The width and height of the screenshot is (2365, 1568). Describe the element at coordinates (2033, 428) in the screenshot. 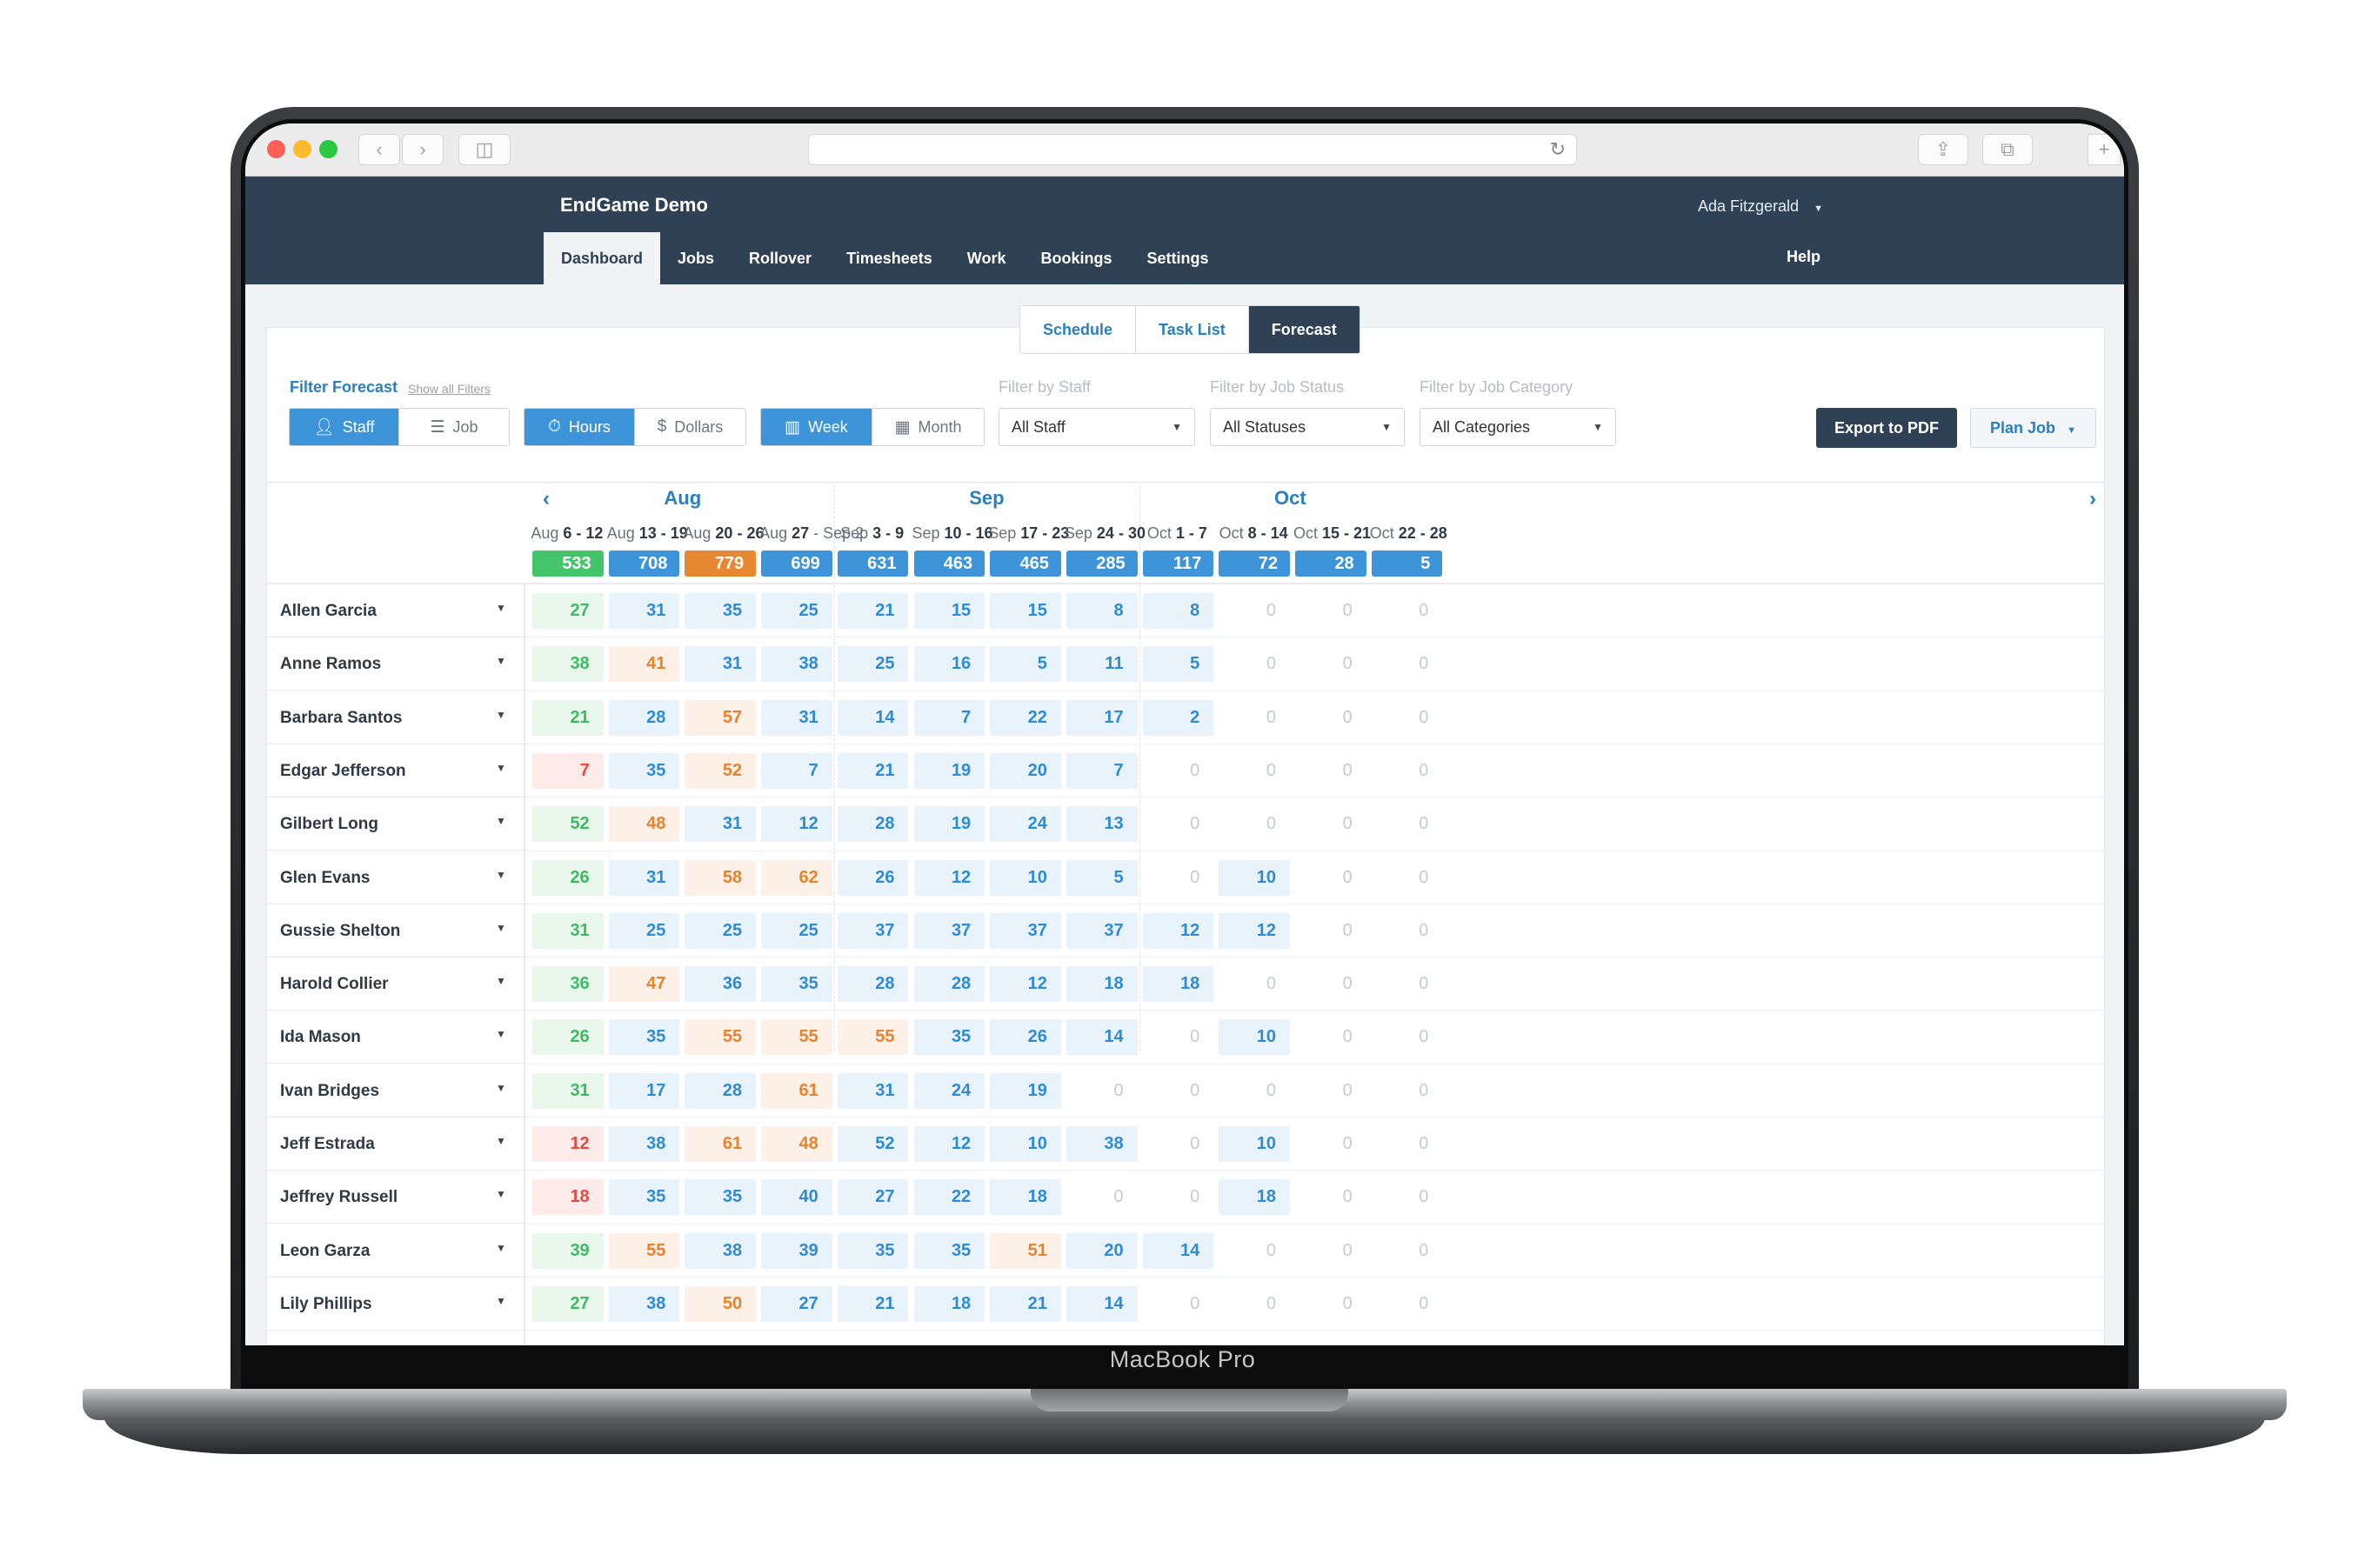

I see `plan-job-button: Plan Job ▼` at that location.